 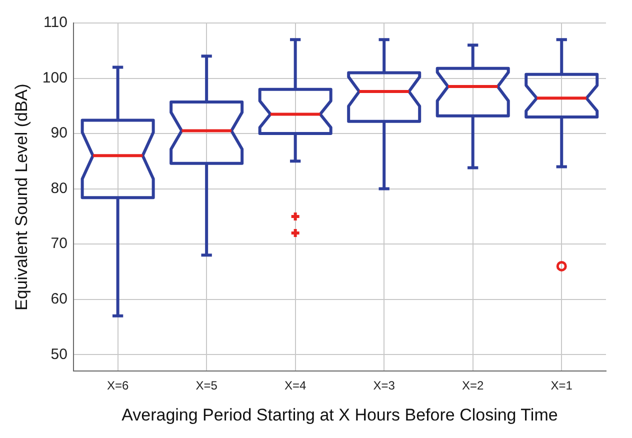 What do you see at coordinates (384, 385) in the screenshot?
I see `x-tick-label: X=3` at bounding box center [384, 385].